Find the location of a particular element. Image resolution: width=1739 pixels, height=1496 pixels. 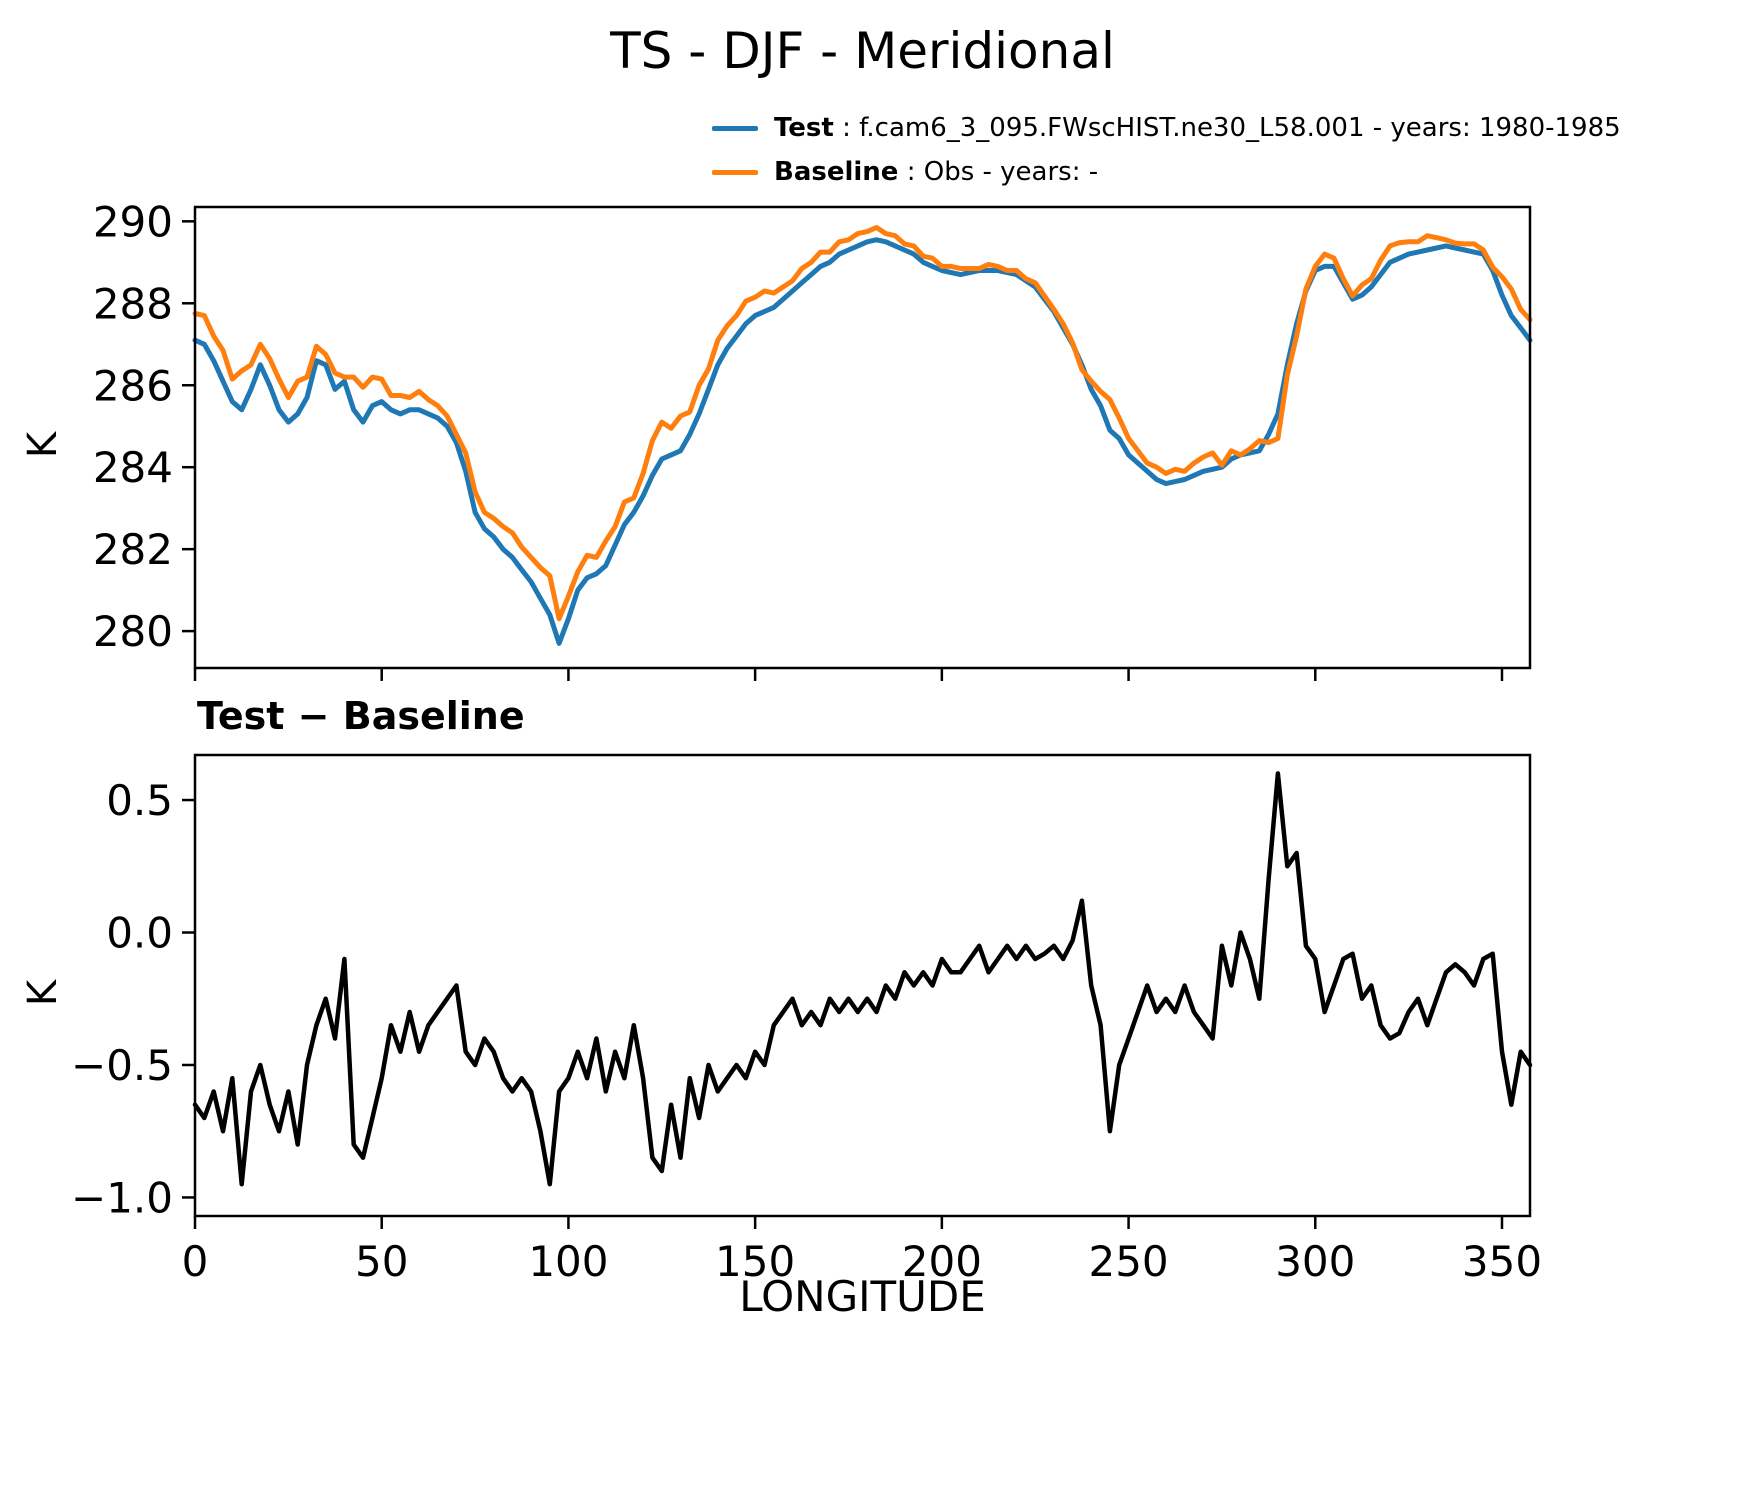

legend-item-baseline: Baseline : Obs - years: - is located at coordinates (1166, 172).